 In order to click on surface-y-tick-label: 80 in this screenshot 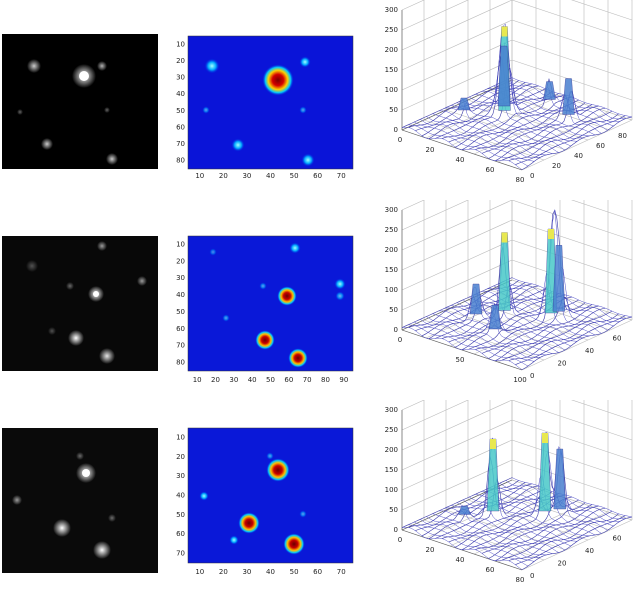, I will do `click(622, 136)`.